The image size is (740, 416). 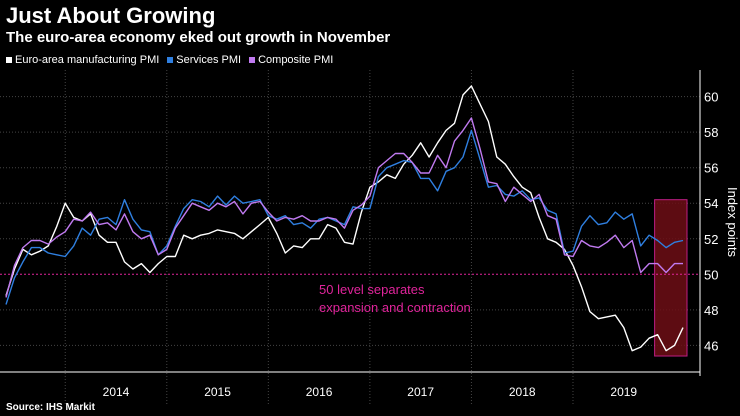 I want to click on y-tick-label-60: 60, so click(x=711, y=97).